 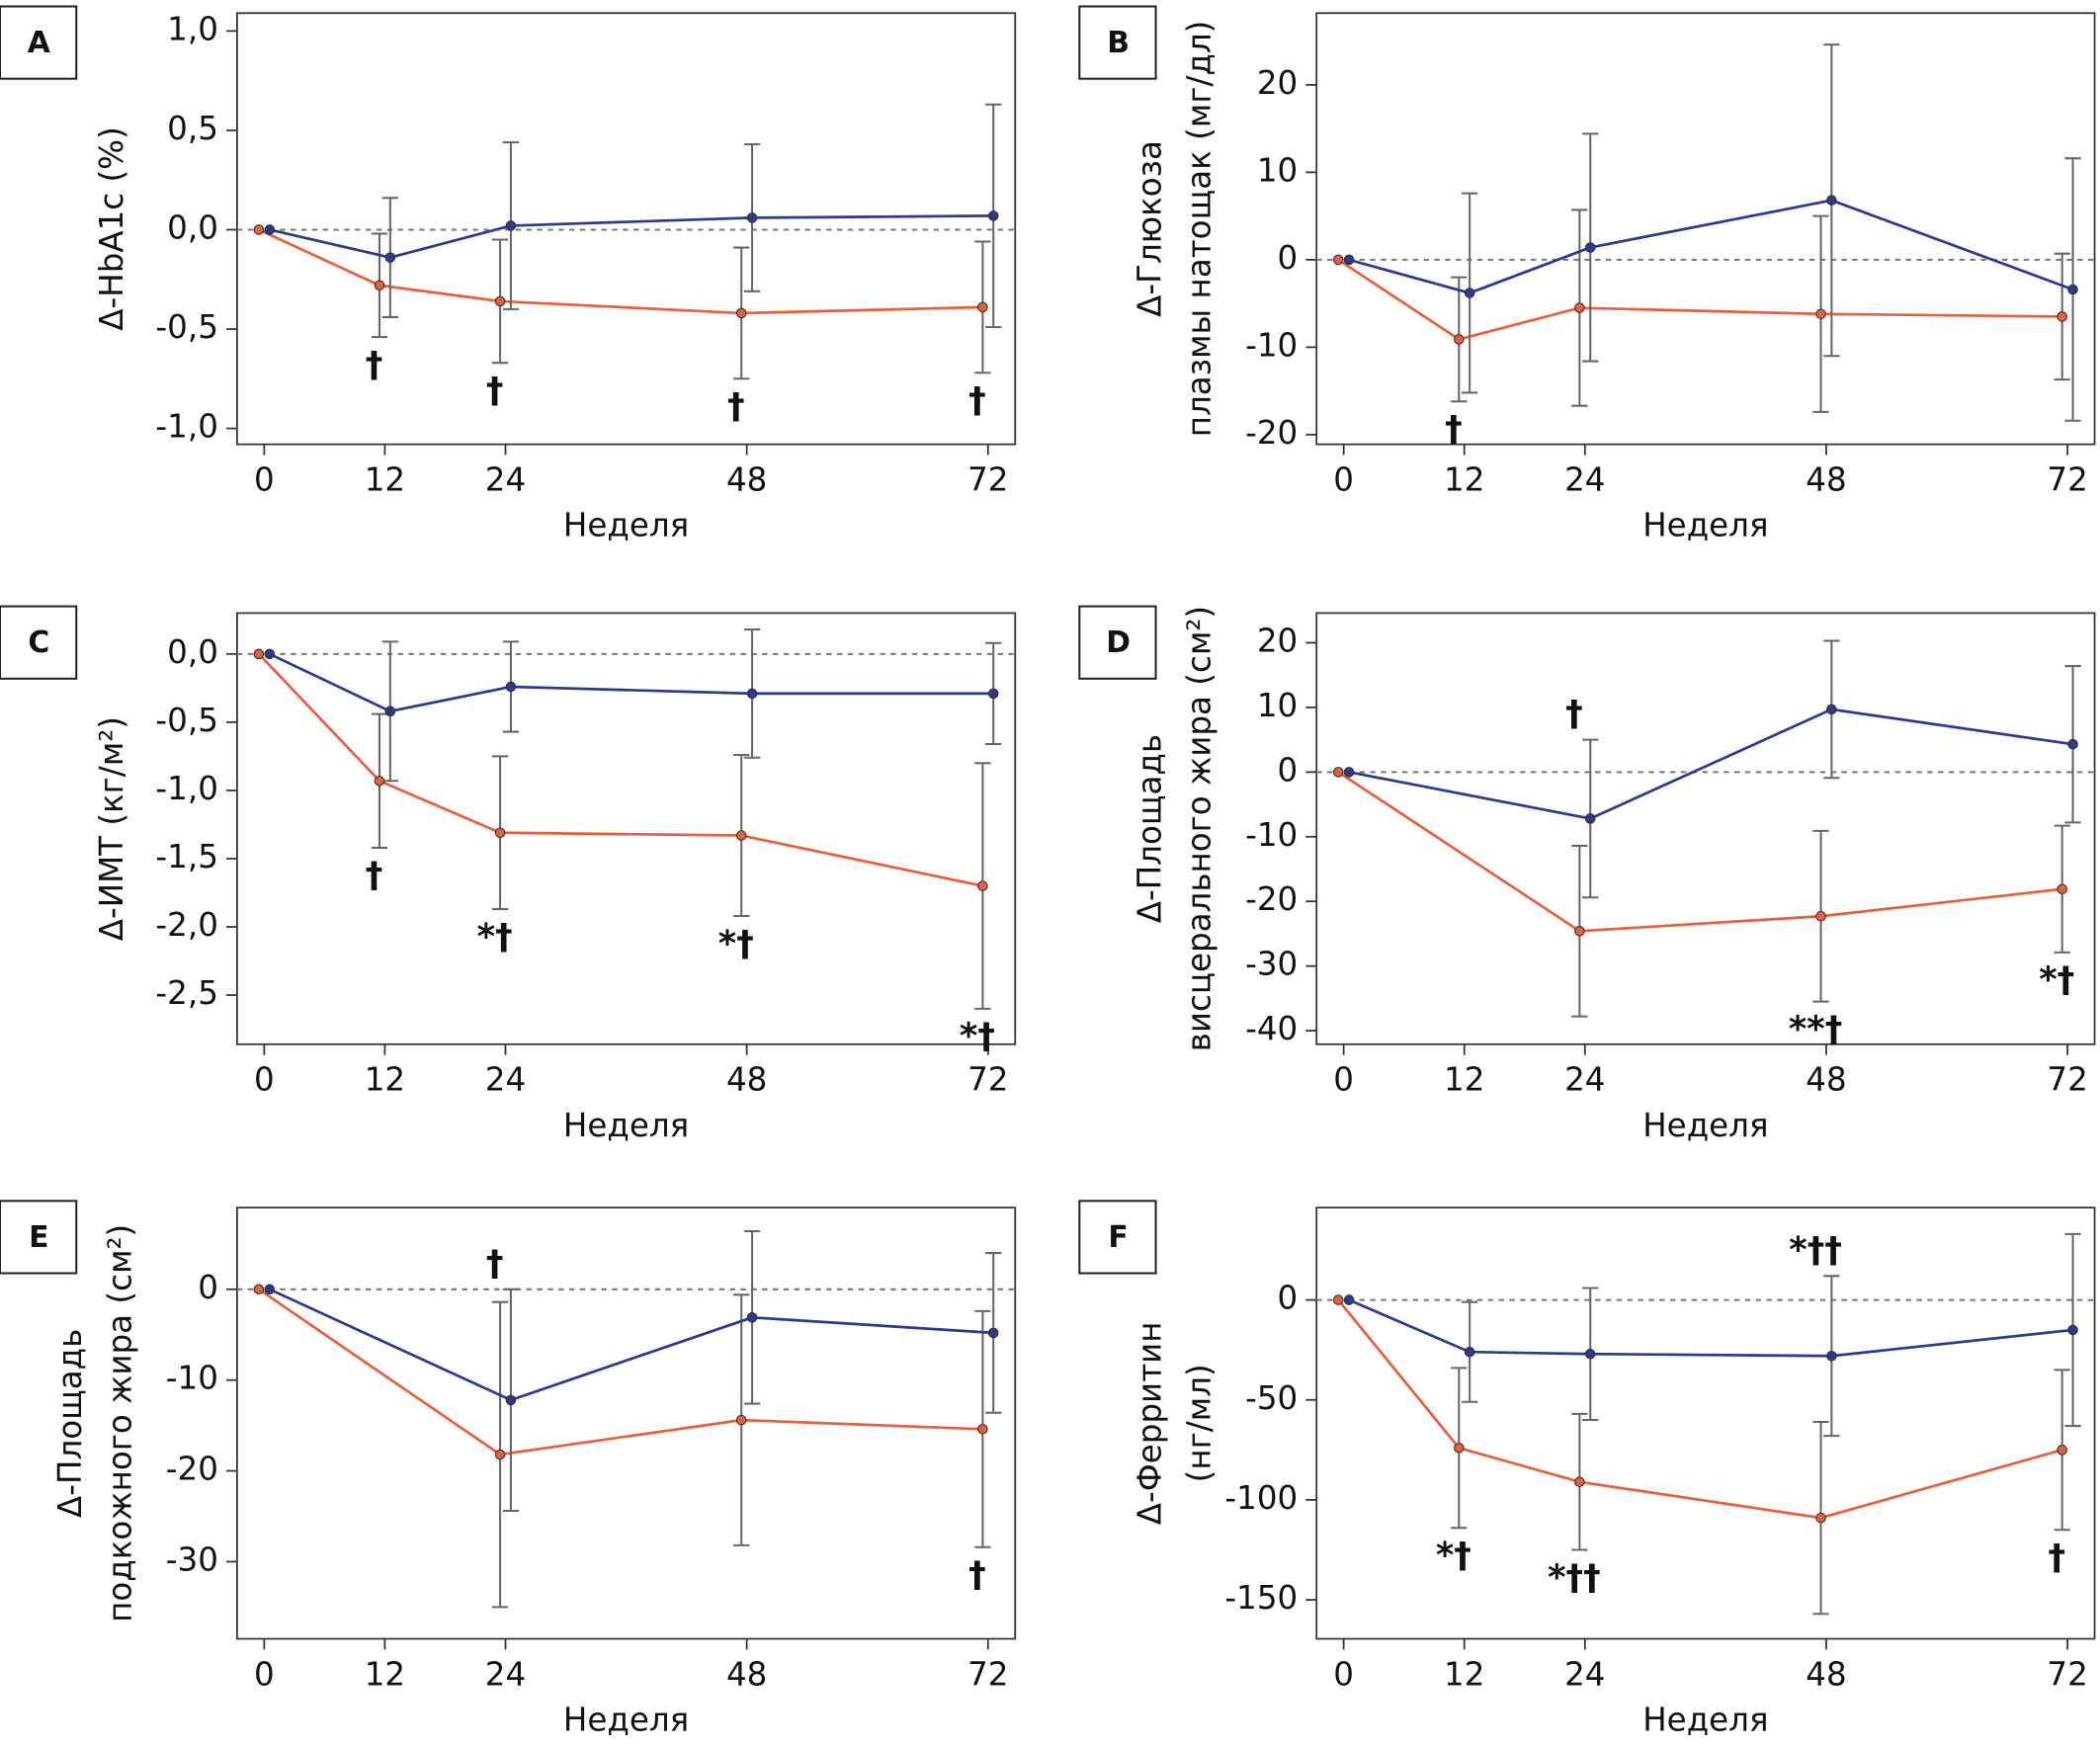 I want to click on y-tick-label: 10, so click(x=1277, y=170).